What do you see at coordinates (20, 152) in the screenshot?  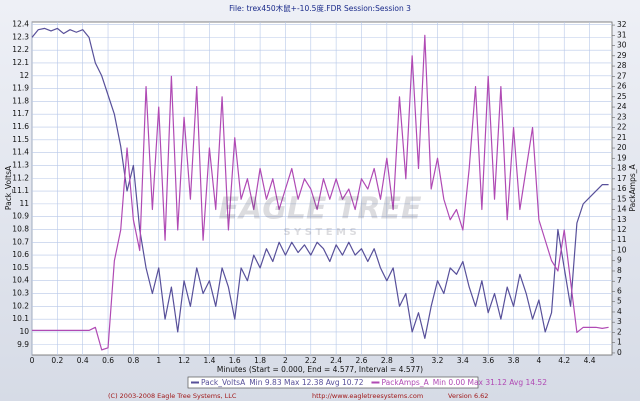 I see `y-tick-label: 11.4` at bounding box center [20, 152].